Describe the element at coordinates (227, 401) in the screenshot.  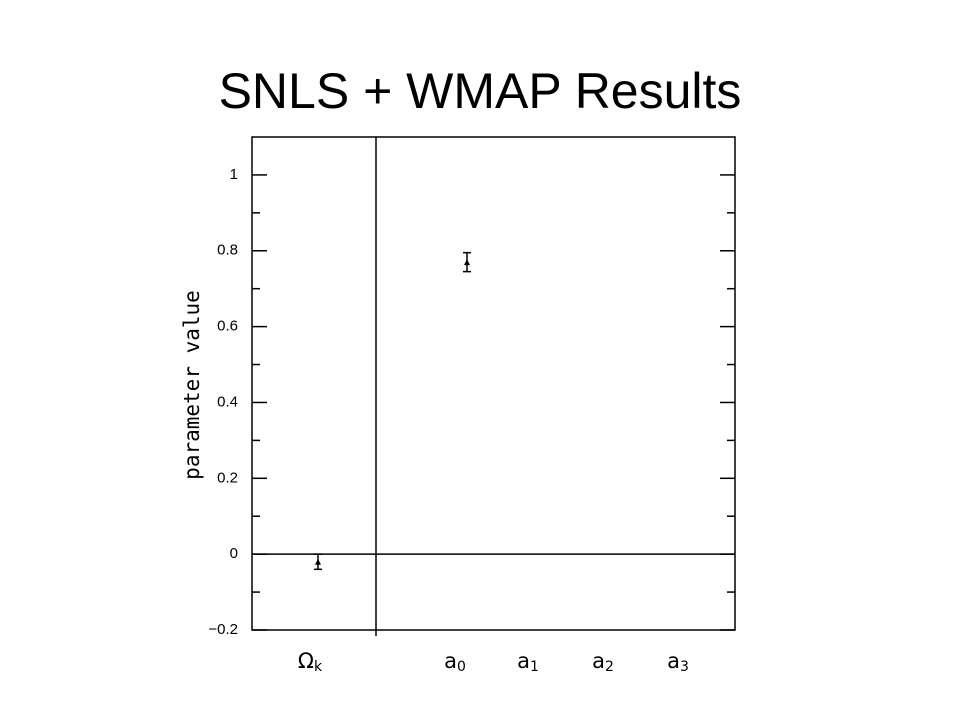
I see `y-tick-label: 0.4` at that location.